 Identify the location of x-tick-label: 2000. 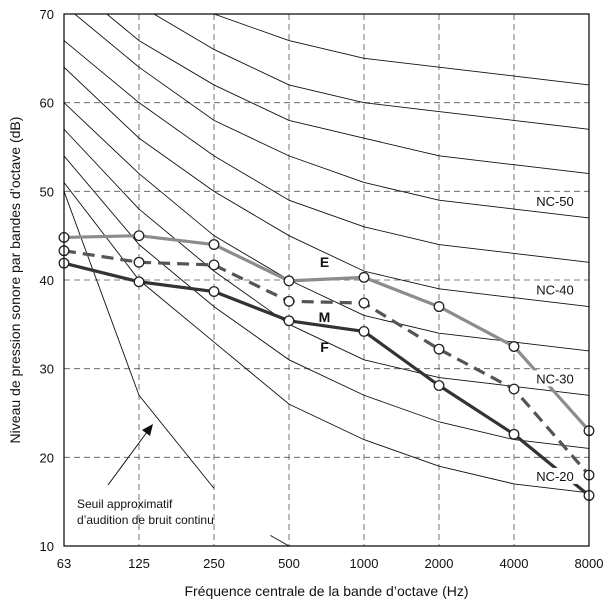
(439, 563).